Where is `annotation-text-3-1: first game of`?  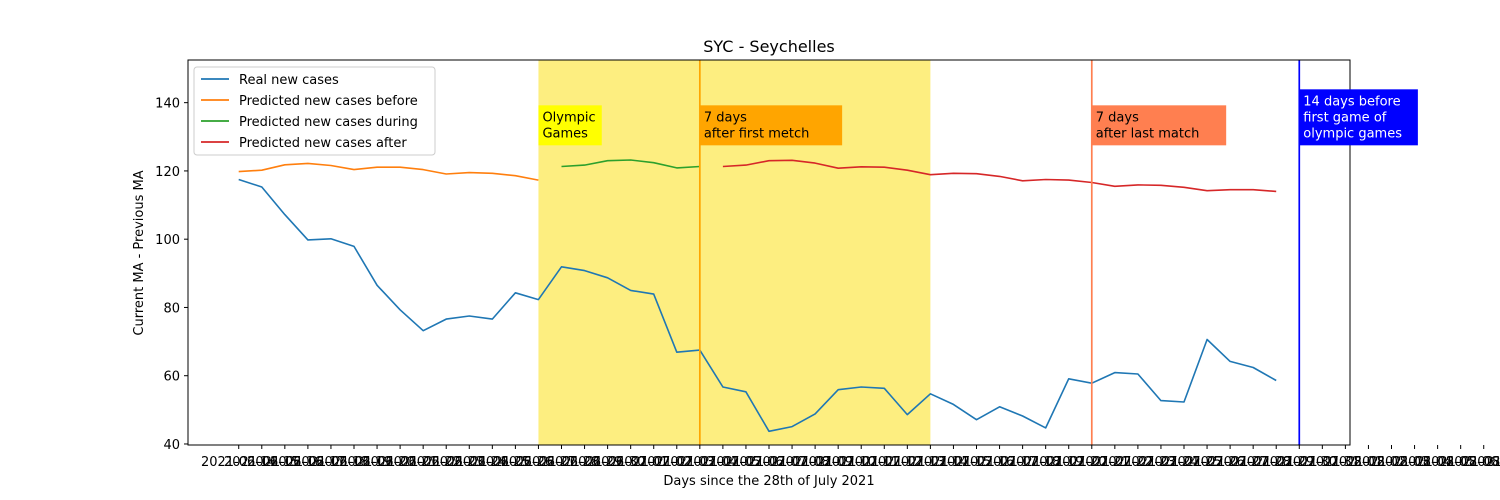 annotation-text-3-1: first game of is located at coordinates (1345, 117).